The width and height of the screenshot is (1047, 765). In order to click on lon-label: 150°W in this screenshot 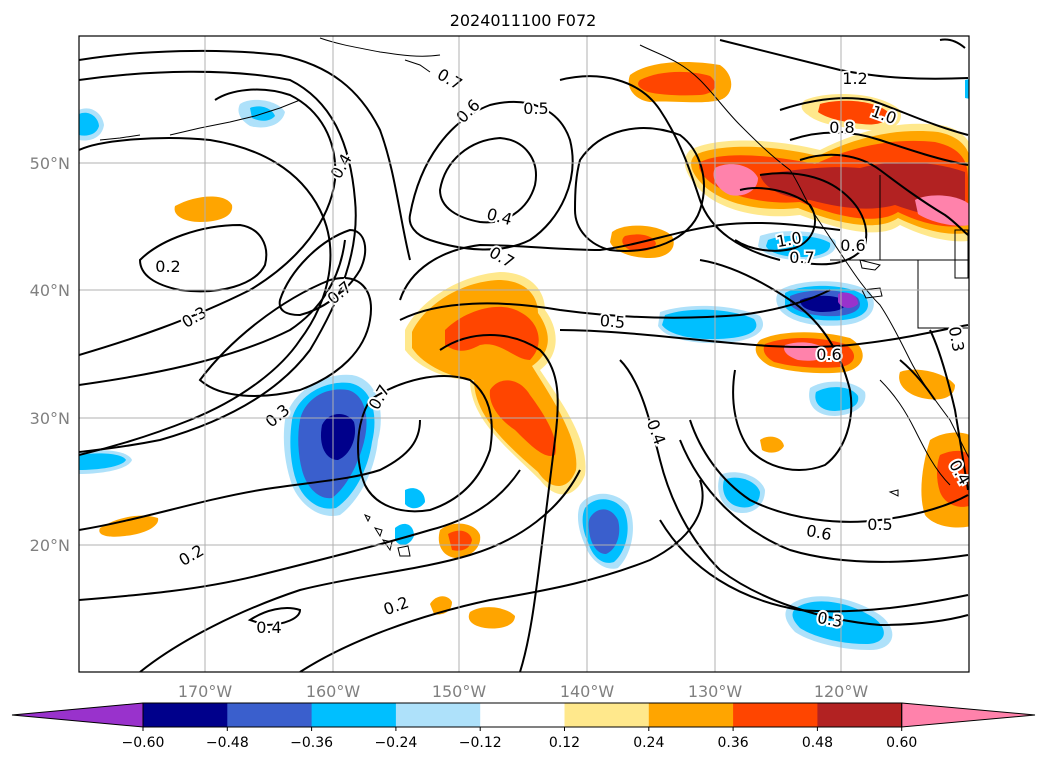, I will do `click(459, 691)`.